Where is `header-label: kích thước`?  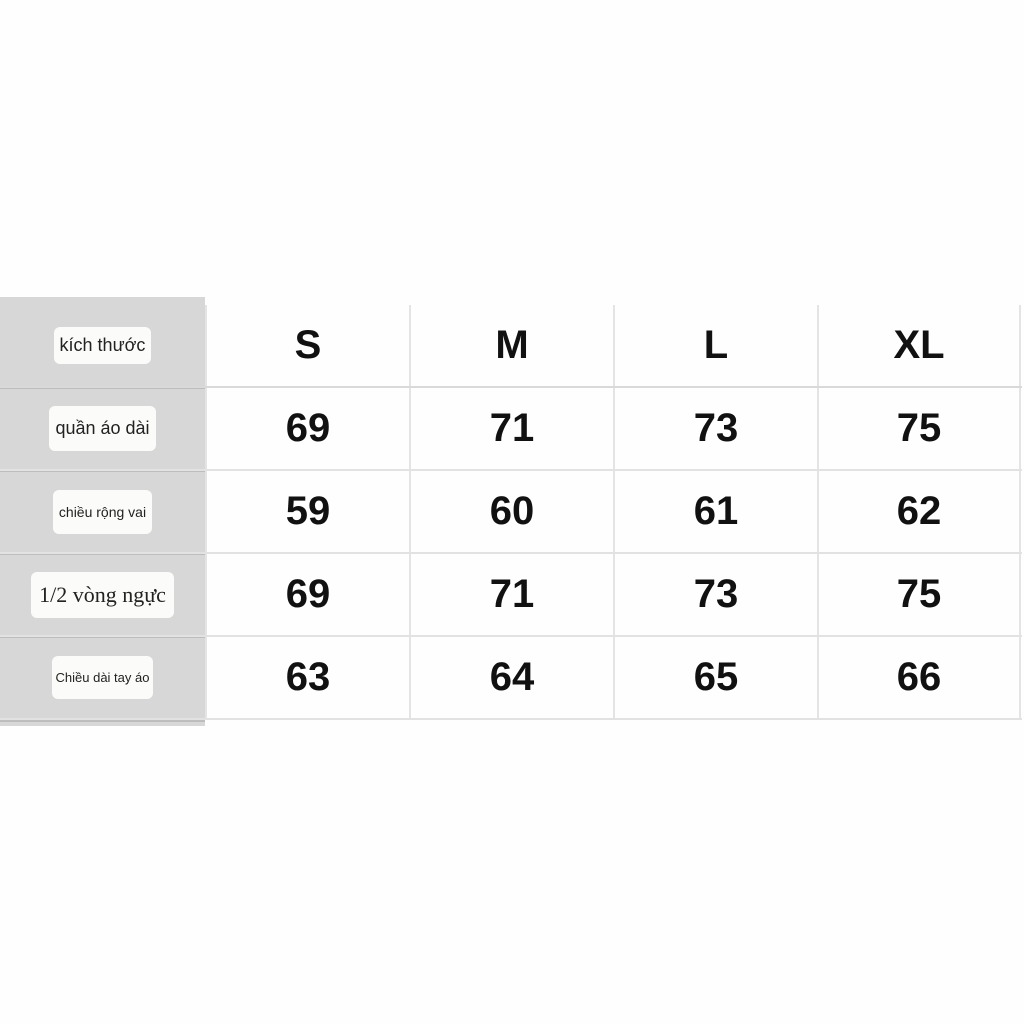 header-label: kích thước is located at coordinates (102, 345).